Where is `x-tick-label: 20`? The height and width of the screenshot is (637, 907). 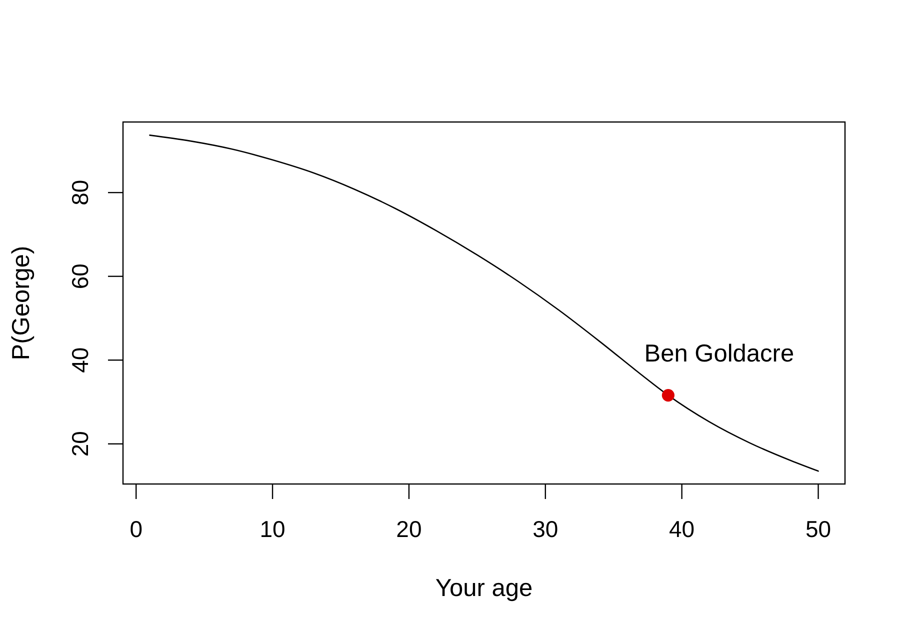
x-tick-label: 20 is located at coordinates (409, 529).